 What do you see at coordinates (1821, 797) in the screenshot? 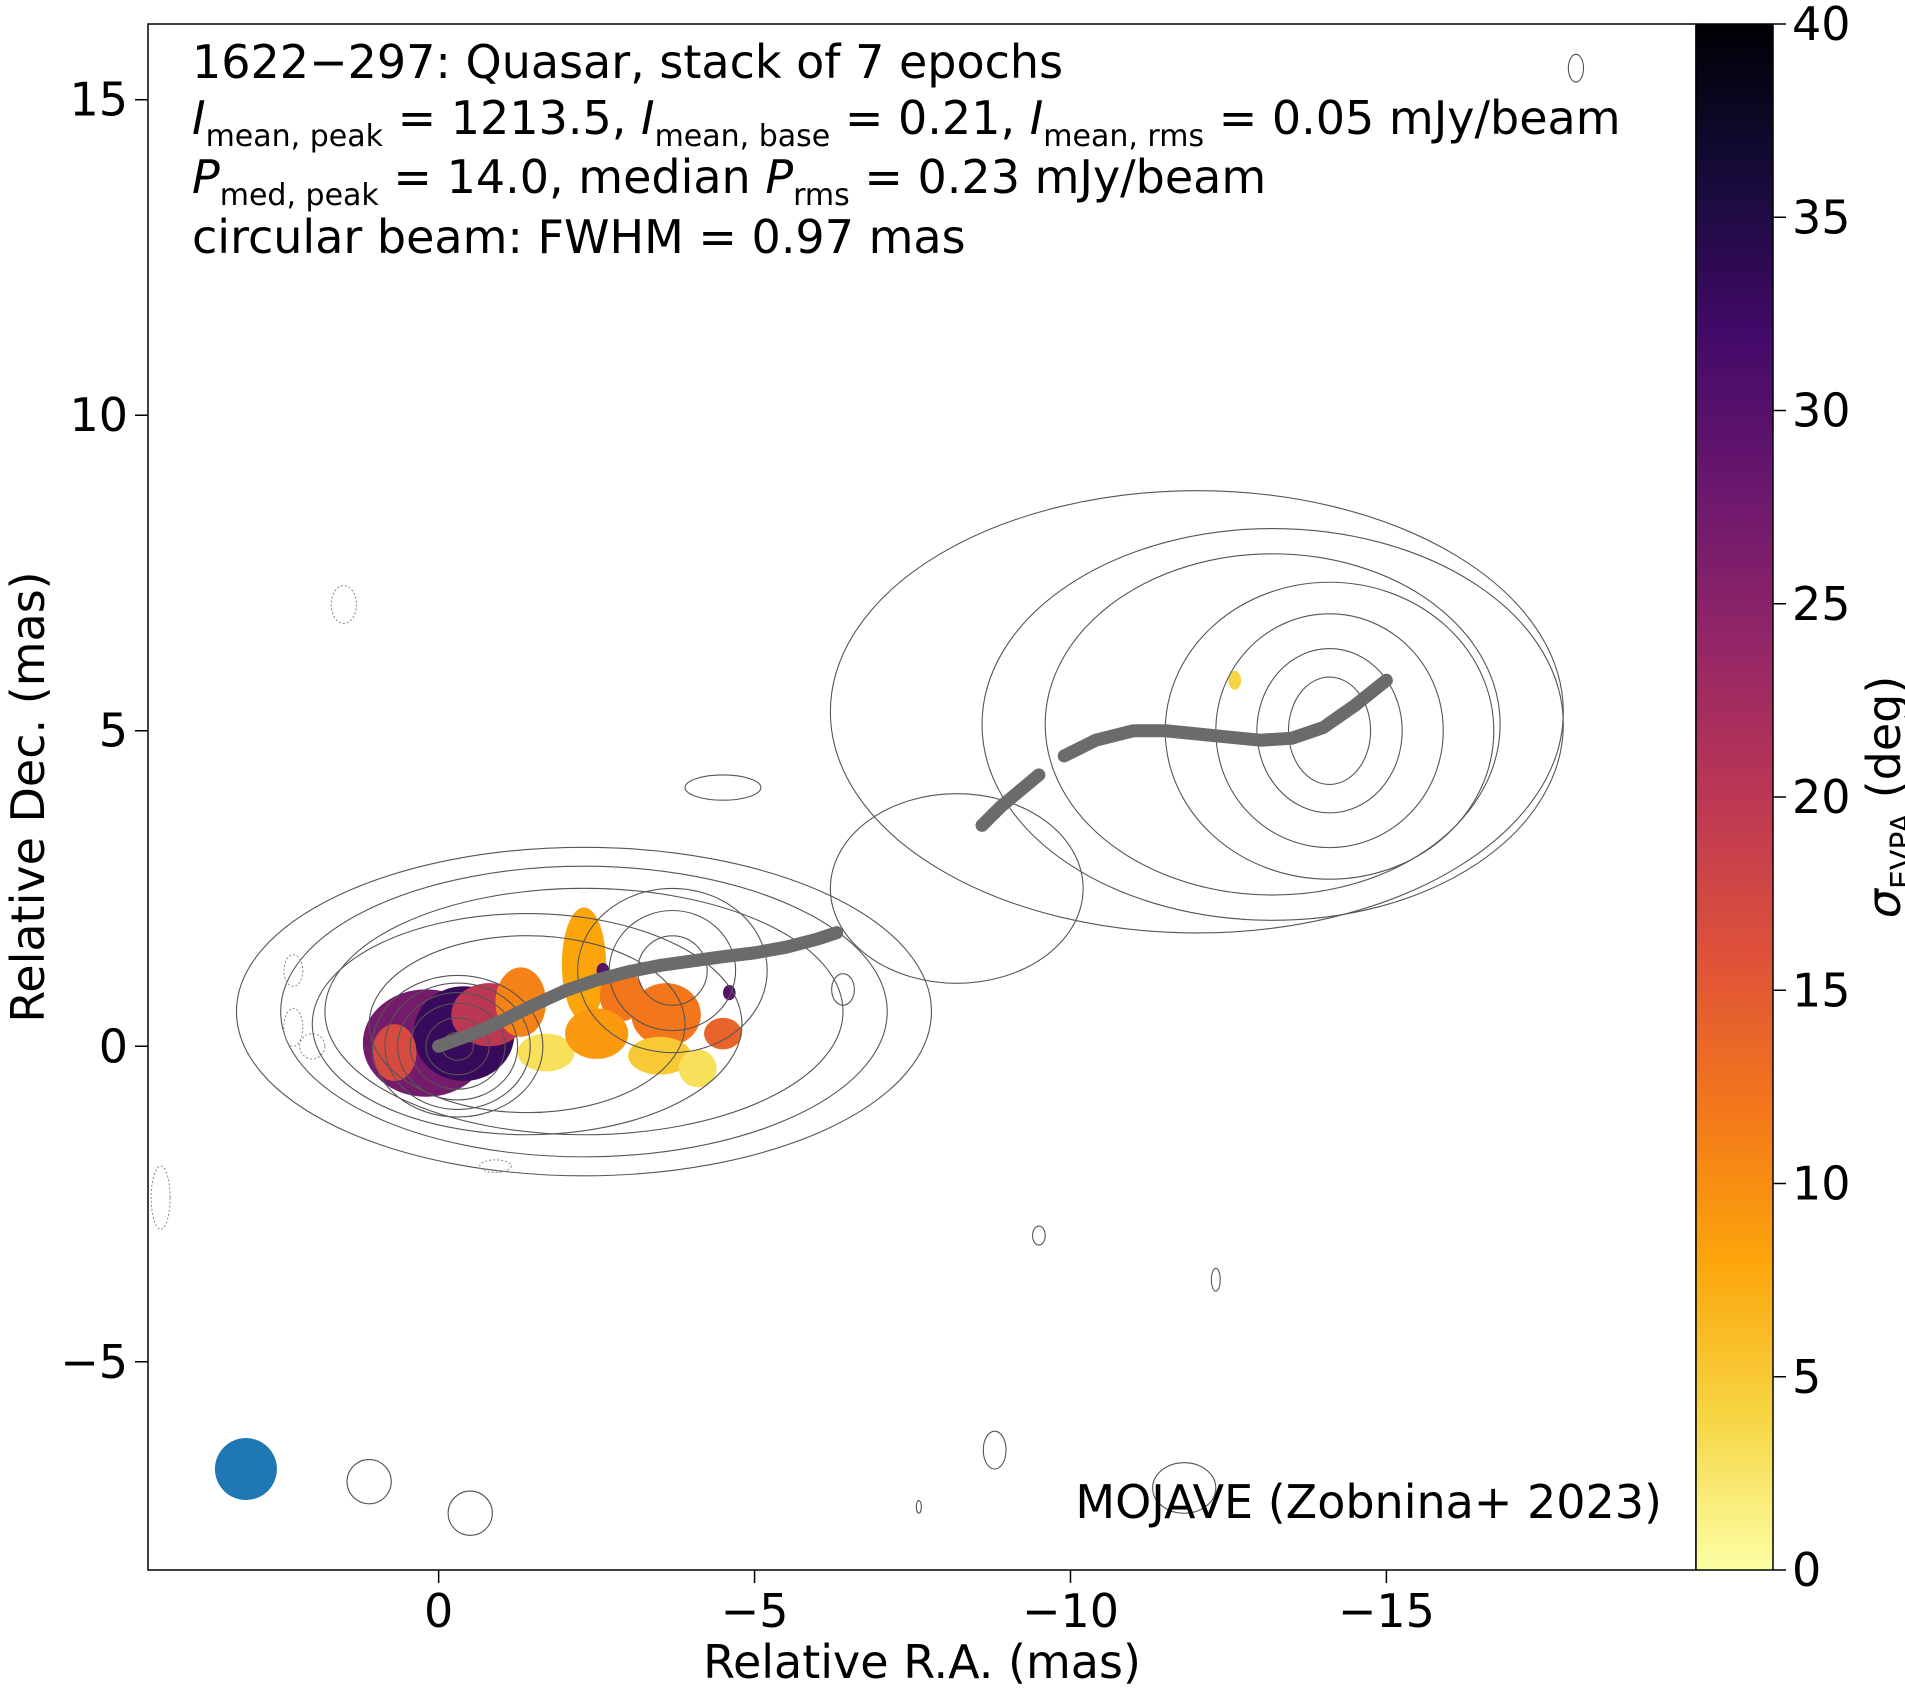
I see `colorbar-tick-label: 20` at bounding box center [1821, 797].